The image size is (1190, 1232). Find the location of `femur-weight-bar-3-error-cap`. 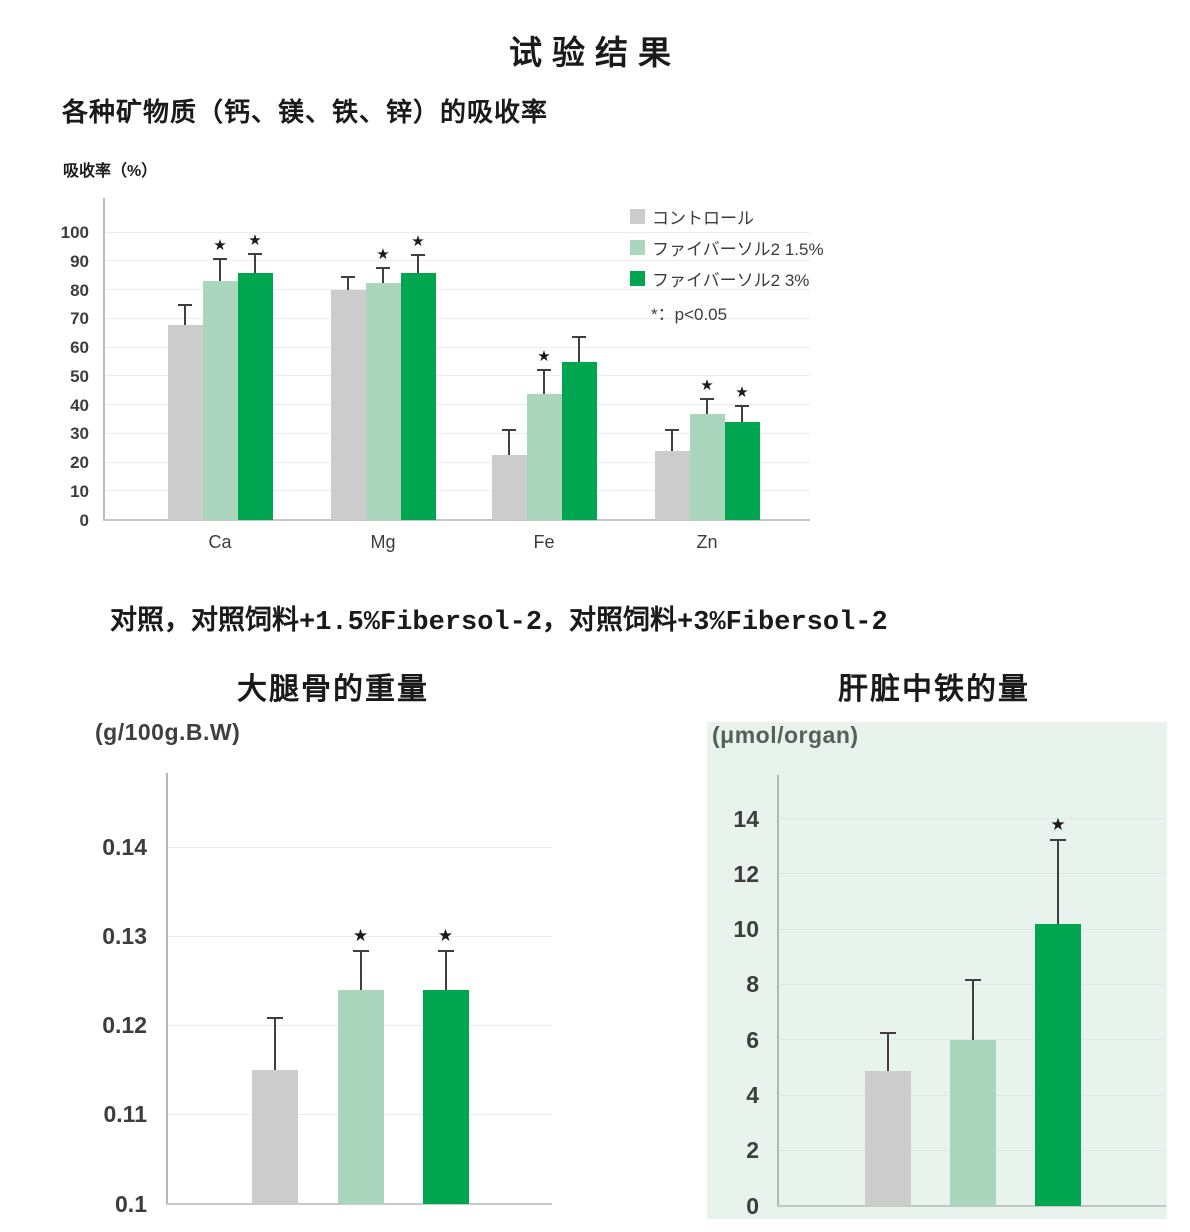

femur-weight-bar-3-error-cap is located at coordinates (445, 951).